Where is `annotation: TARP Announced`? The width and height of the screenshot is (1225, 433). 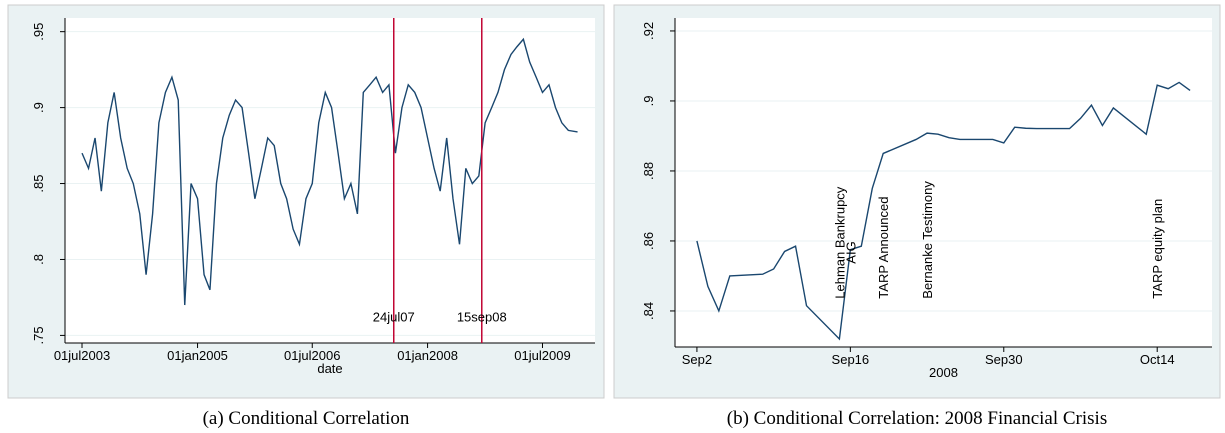
annotation: TARP Announced is located at coordinates (883, 248).